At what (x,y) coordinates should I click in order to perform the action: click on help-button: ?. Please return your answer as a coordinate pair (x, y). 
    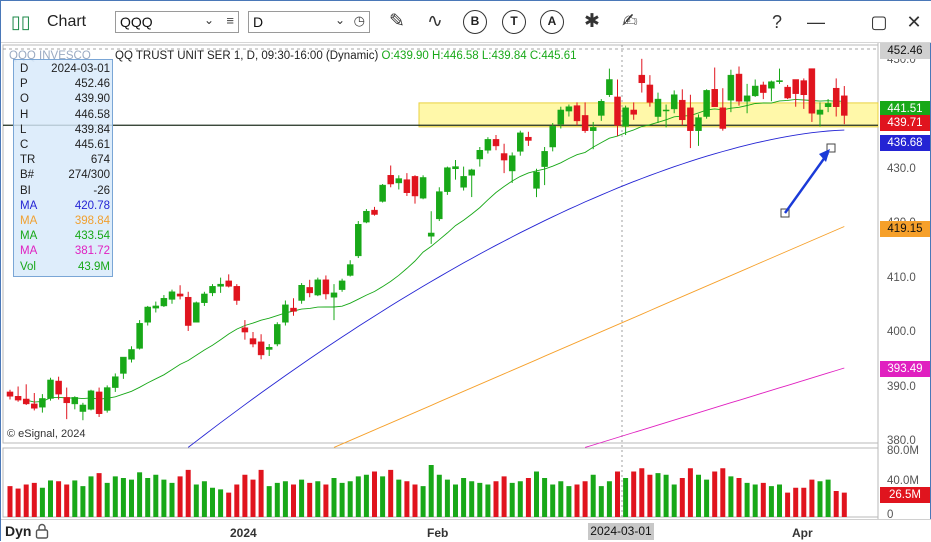
    Looking at the image, I should click on (776, 22).